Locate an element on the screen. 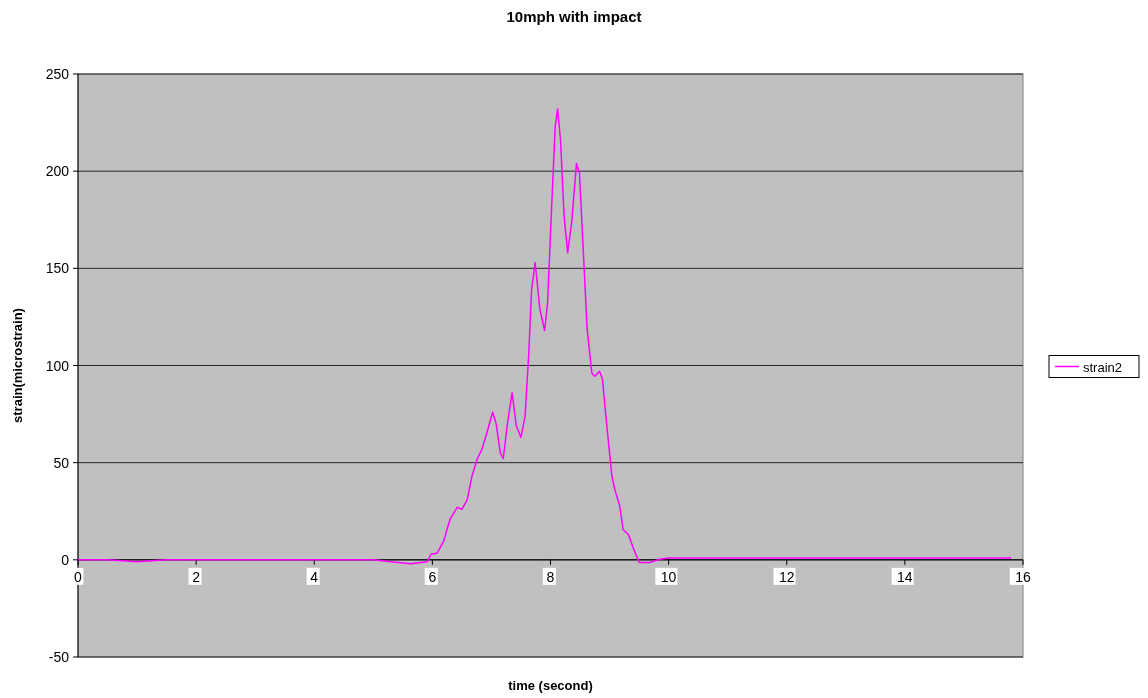 Image resolution: width=1148 pixels, height=698 pixels. chart-title: 10mph with impact is located at coordinates (574, 16).